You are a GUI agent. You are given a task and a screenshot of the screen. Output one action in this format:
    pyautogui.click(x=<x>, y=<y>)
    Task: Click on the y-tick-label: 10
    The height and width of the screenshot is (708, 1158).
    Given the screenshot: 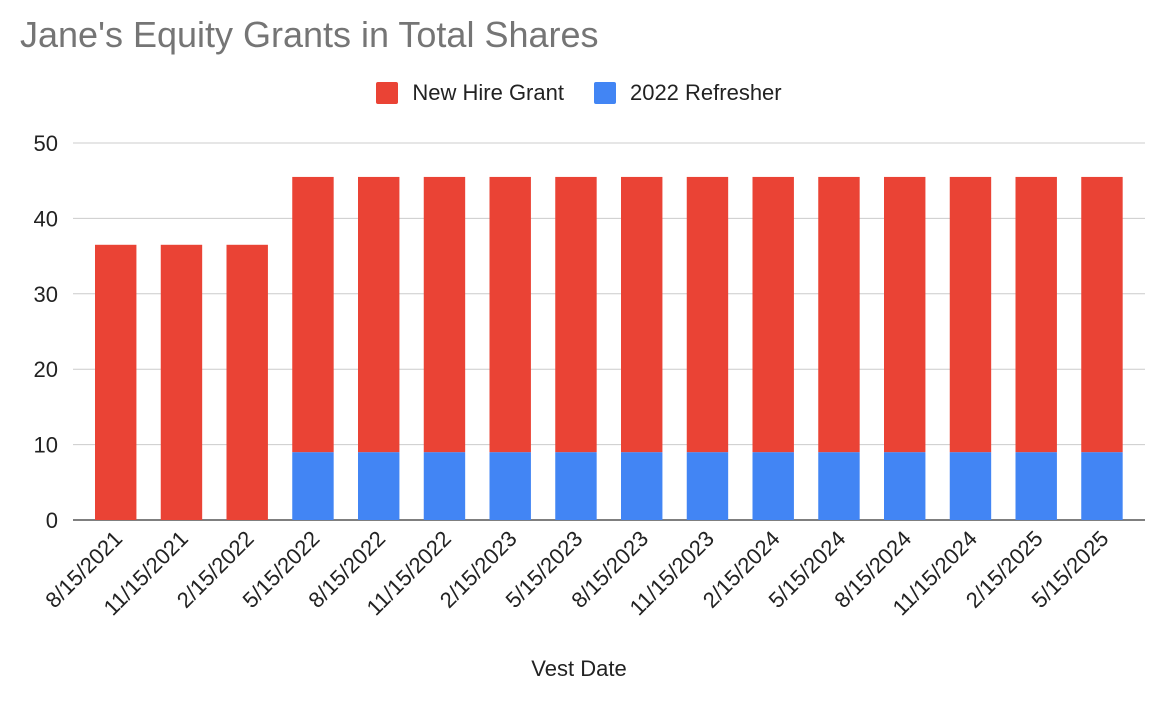 What is the action you would take?
    pyautogui.click(x=46, y=445)
    